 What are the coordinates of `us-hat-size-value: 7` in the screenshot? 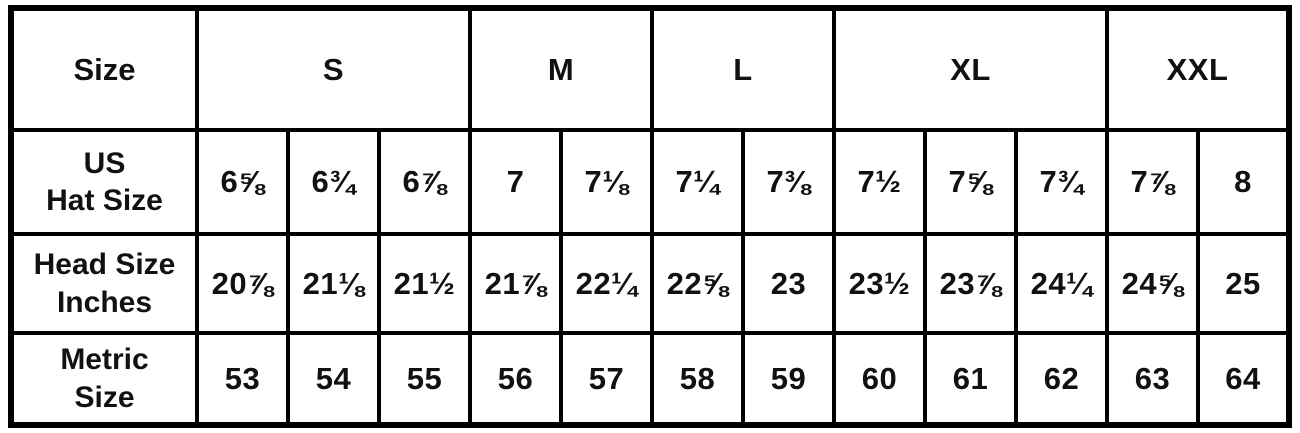 It's located at (515, 182).